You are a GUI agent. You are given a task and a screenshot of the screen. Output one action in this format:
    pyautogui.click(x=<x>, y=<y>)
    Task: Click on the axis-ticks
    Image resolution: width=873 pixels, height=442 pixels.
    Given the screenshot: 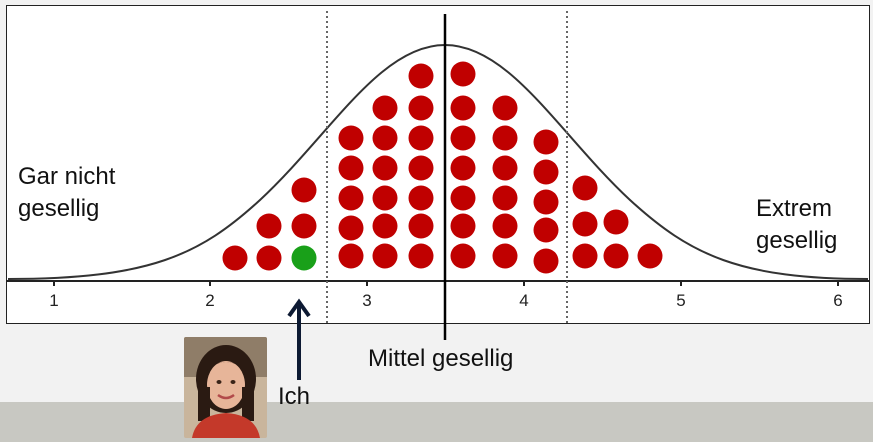 What is the action you would take?
    pyautogui.click(x=446, y=283)
    